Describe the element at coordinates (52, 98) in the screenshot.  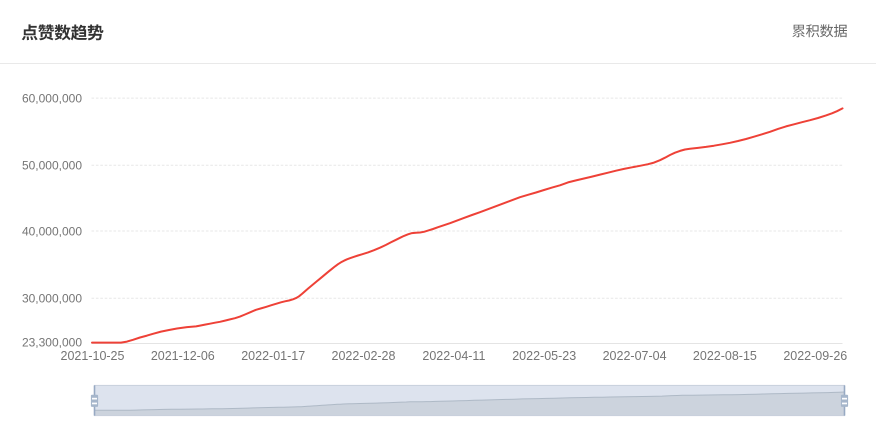
I see `svg-text: 60,000,000` at that location.